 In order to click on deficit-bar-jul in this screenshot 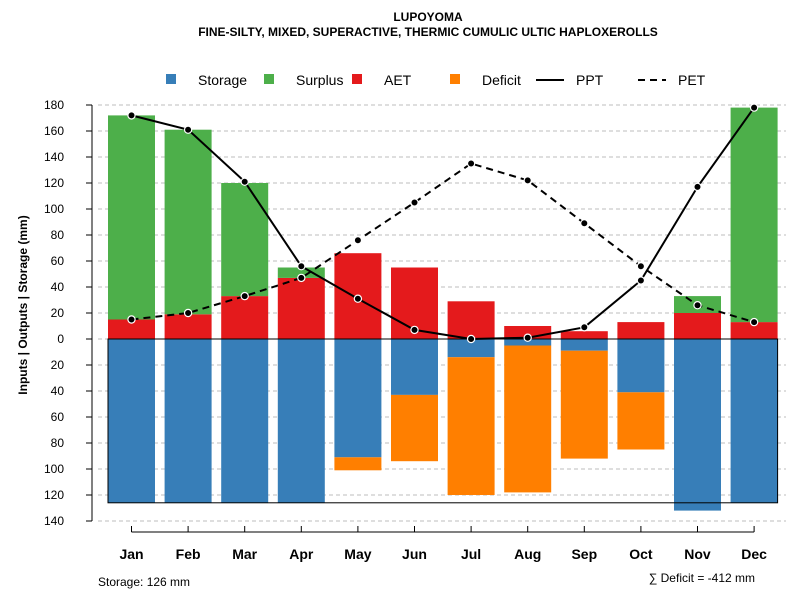, I will do `click(471, 426)`.